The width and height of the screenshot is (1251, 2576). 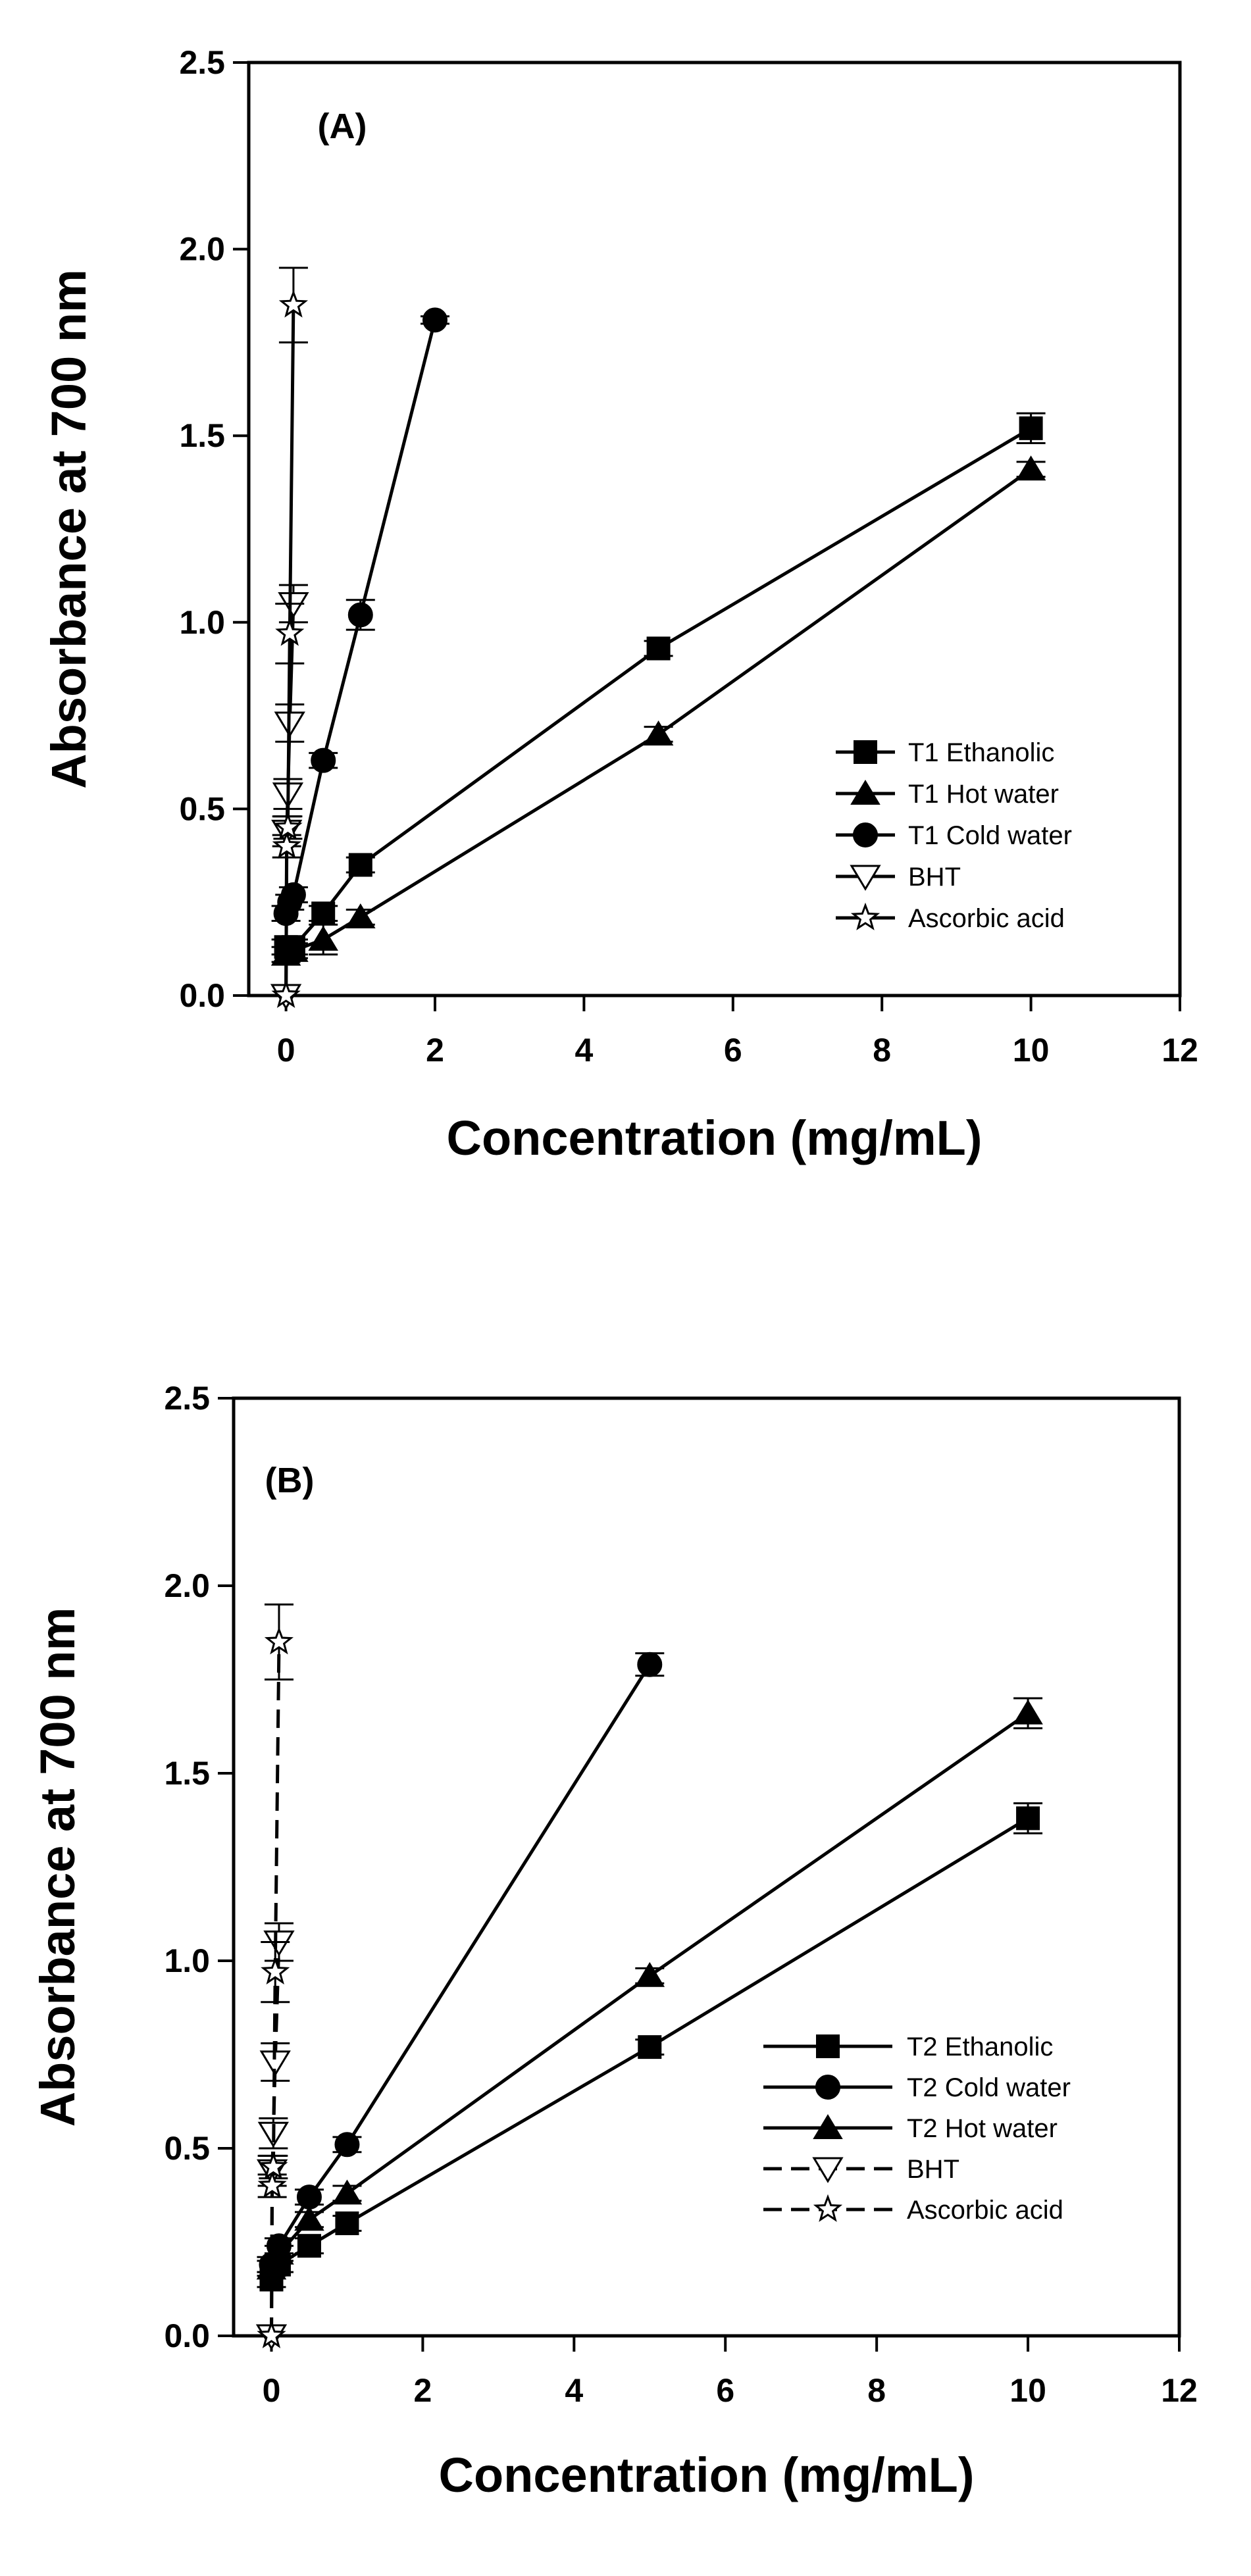 What do you see at coordinates (658, 710) in the screenshot?
I see `series-t1-hot-water` at bounding box center [658, 710].